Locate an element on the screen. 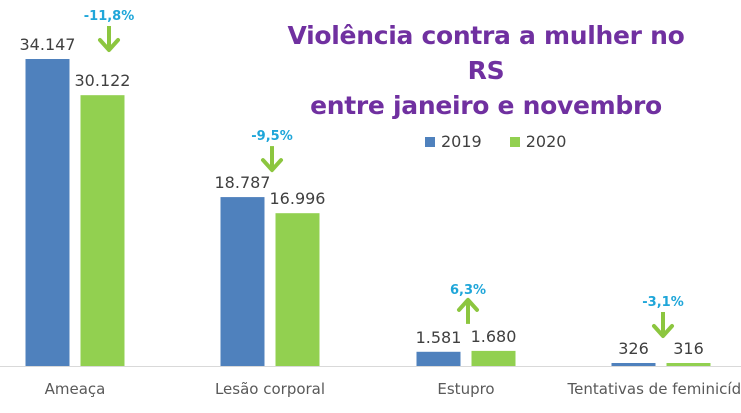 This screenshot has height=413, width=741. legend-label-2019: 2019 is located at coordinates (461, 141).